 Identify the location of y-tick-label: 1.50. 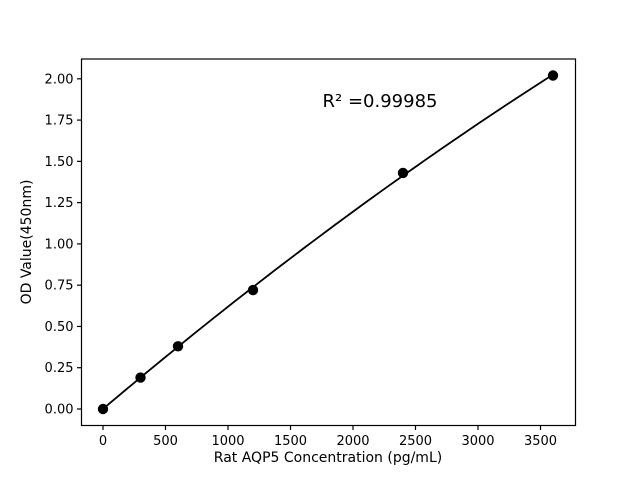
(59, 162).